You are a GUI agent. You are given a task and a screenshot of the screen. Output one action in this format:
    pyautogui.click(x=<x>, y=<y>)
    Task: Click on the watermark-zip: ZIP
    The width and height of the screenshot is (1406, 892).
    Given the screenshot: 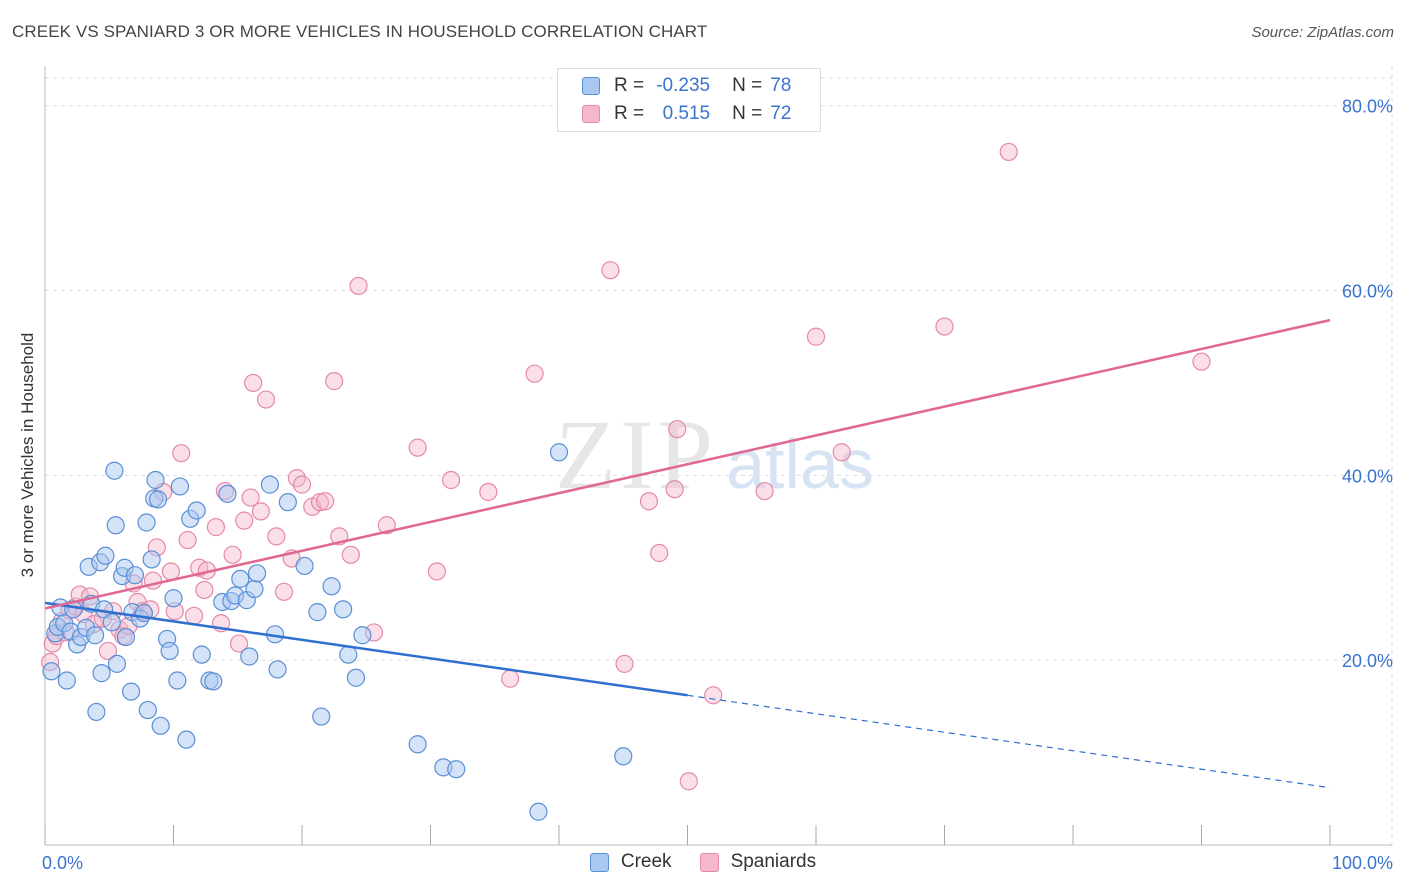 What is the action you would take?
    pyautogui.click(x=636, y=454)
    